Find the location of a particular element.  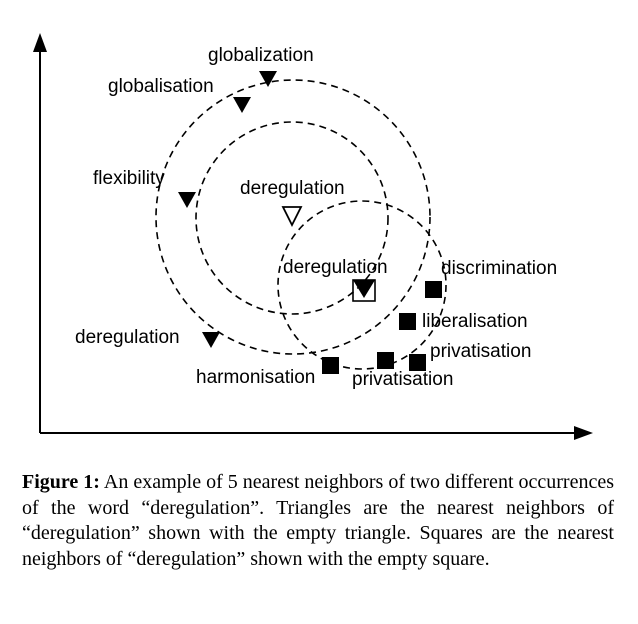

label-globalization: globalization is located at coordinates (261, 55).